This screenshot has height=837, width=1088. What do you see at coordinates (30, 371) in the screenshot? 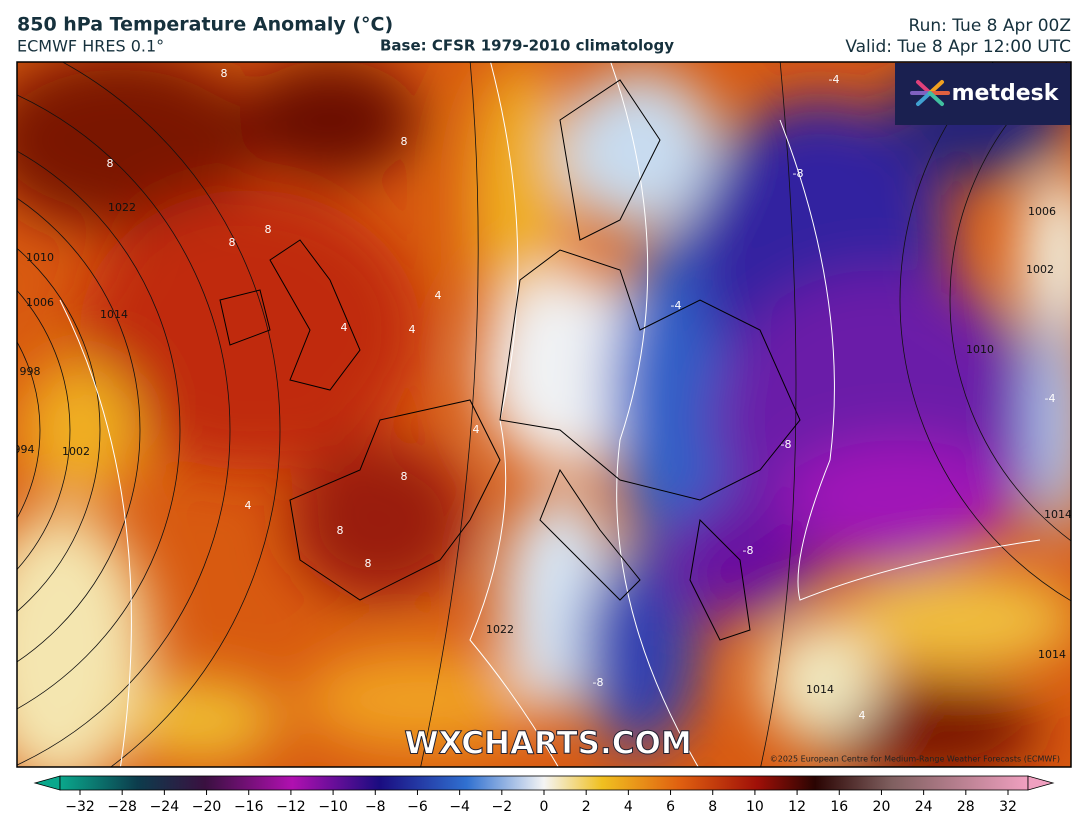
I see `isobar-label: 998` at bounding box center [30, 371].